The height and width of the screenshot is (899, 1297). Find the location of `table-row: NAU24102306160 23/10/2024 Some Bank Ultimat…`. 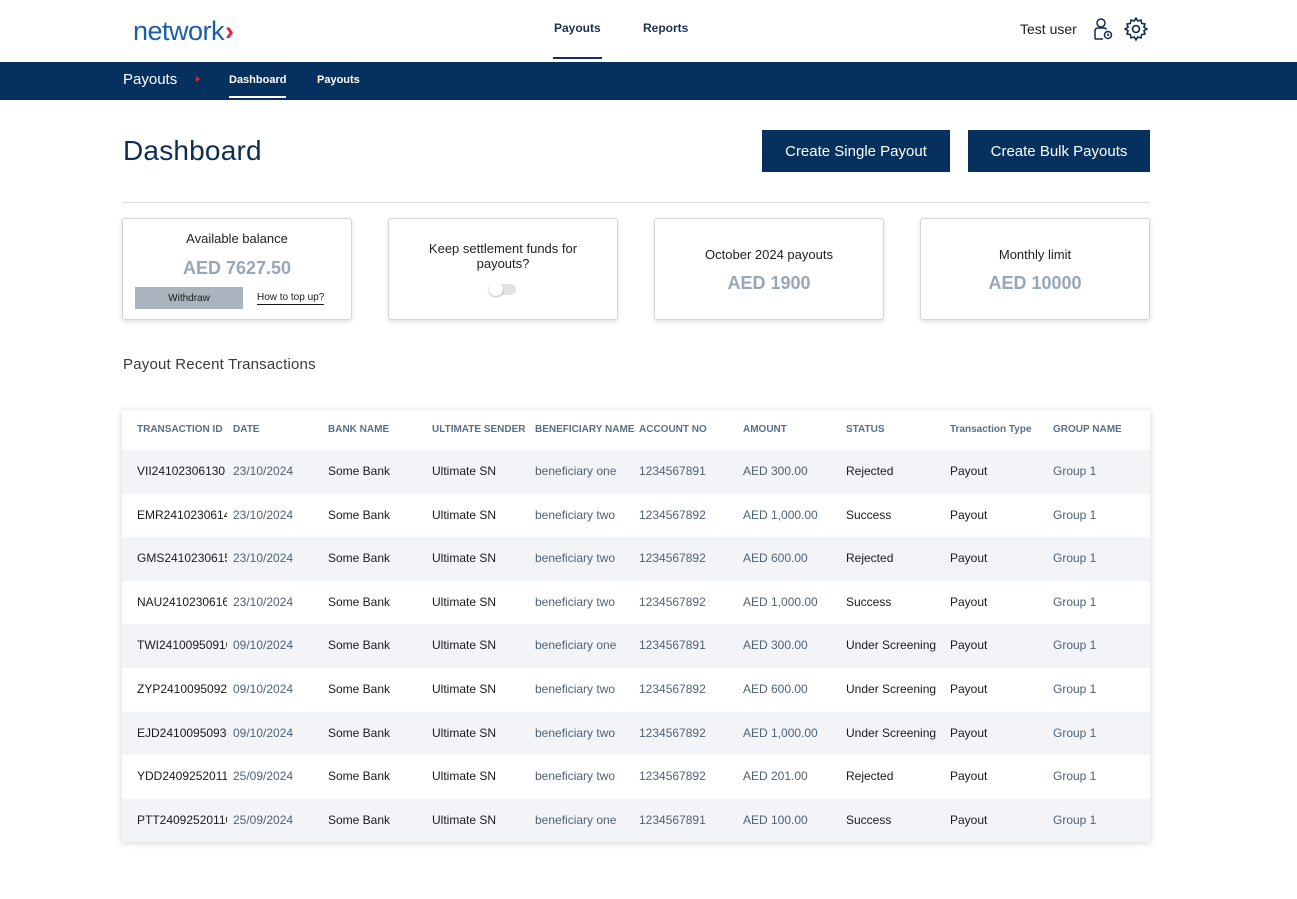

table-row: NAU24102306160 23/10/2024 Some Bank Ultimat… is located at coordinates (636, 603).